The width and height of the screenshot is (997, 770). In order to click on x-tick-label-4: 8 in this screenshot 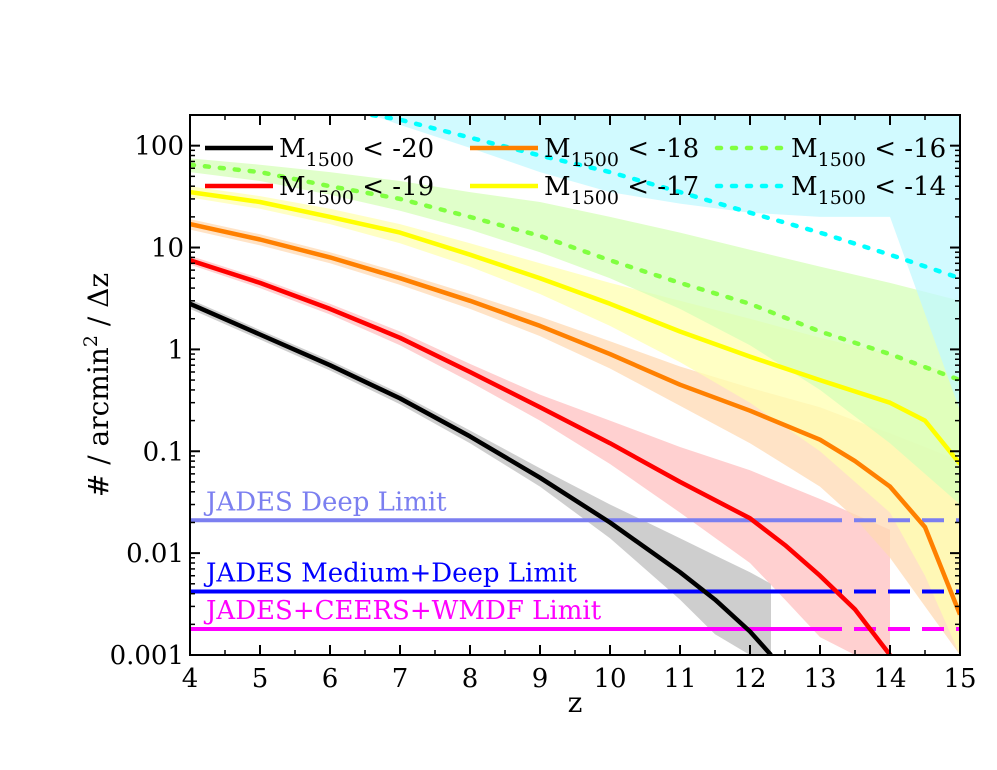, I will do `click(470, 679)`.